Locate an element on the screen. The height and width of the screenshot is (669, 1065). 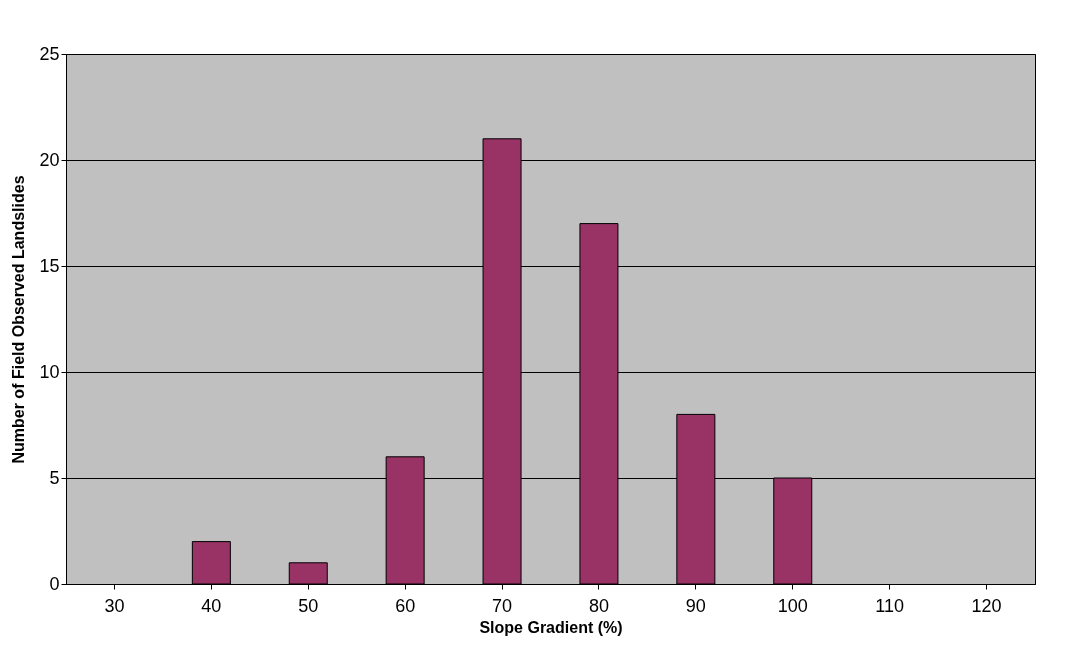
y-tick-label: 10 is located at coordinates (49, 371).